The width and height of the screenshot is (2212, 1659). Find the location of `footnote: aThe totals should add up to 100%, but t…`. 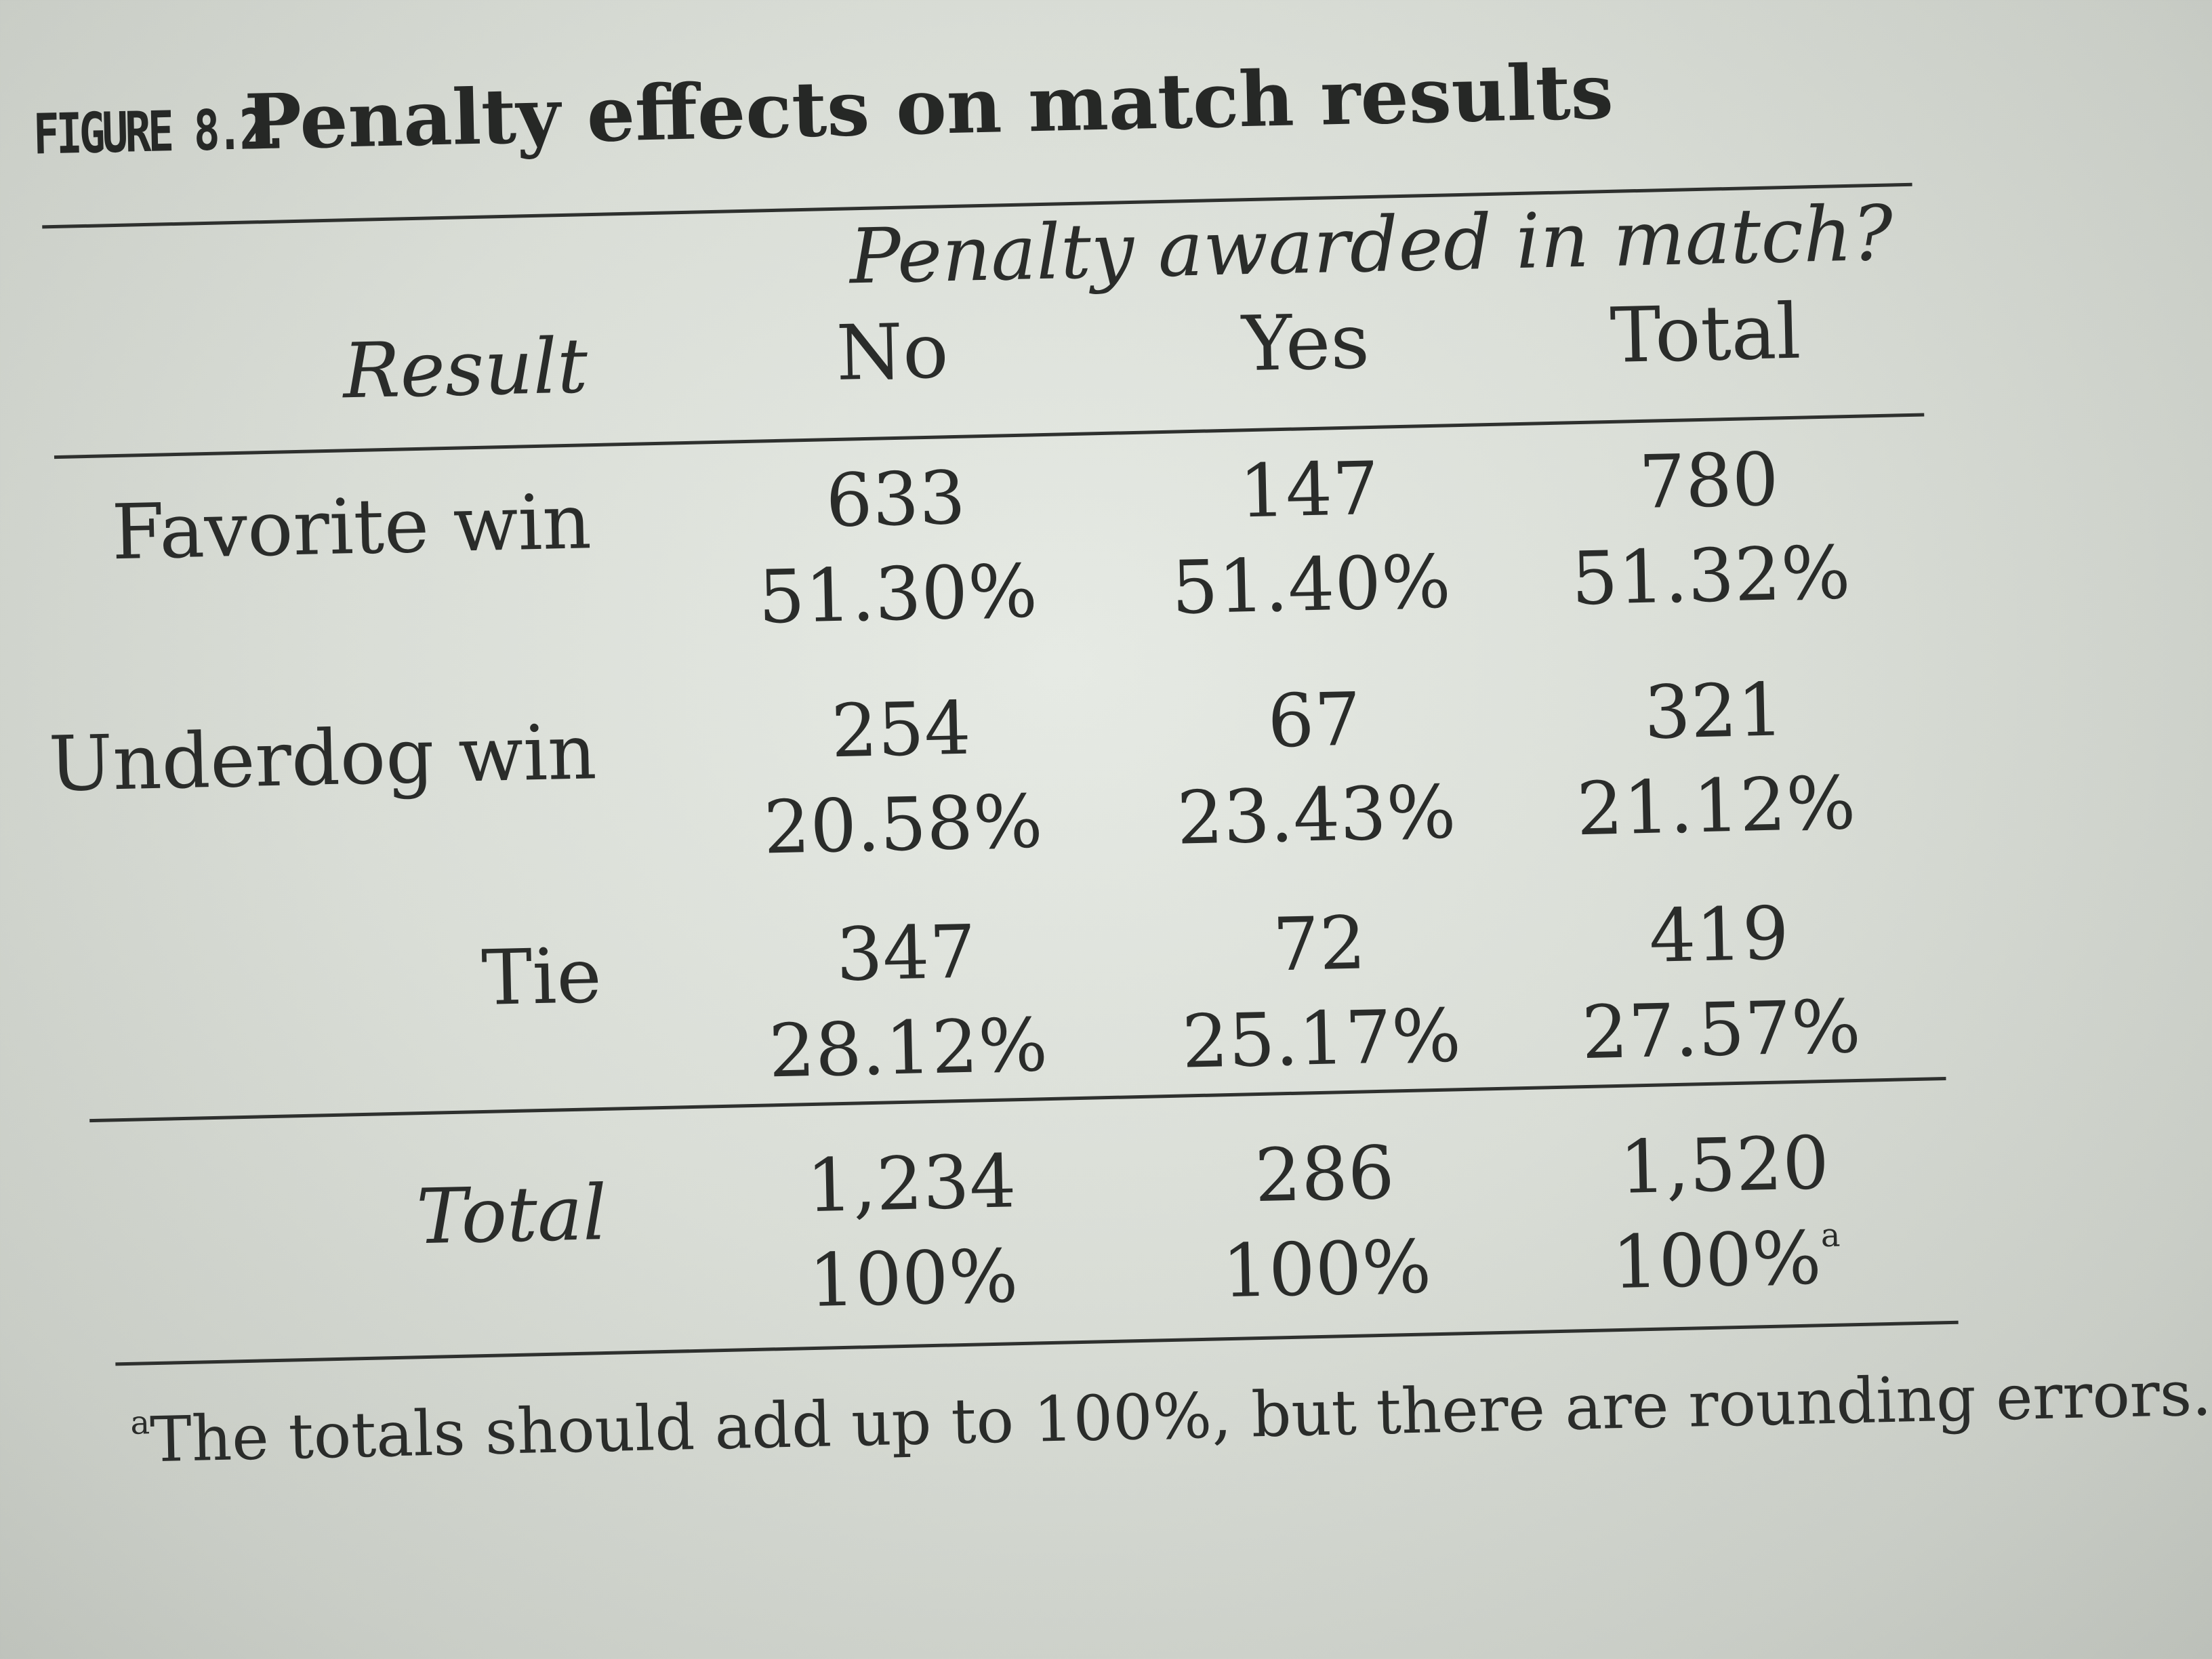

footnote: aThe totals should add up to 100%, but t… is located at coordinates (1170, 1417).